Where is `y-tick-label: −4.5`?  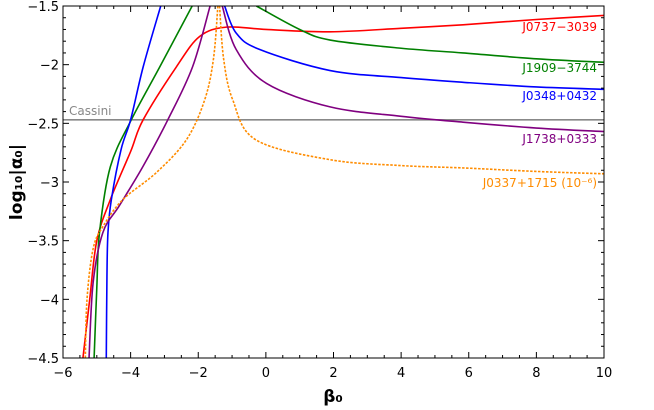 y-tick-label: −4.5 is located at coordinates (43, 359).